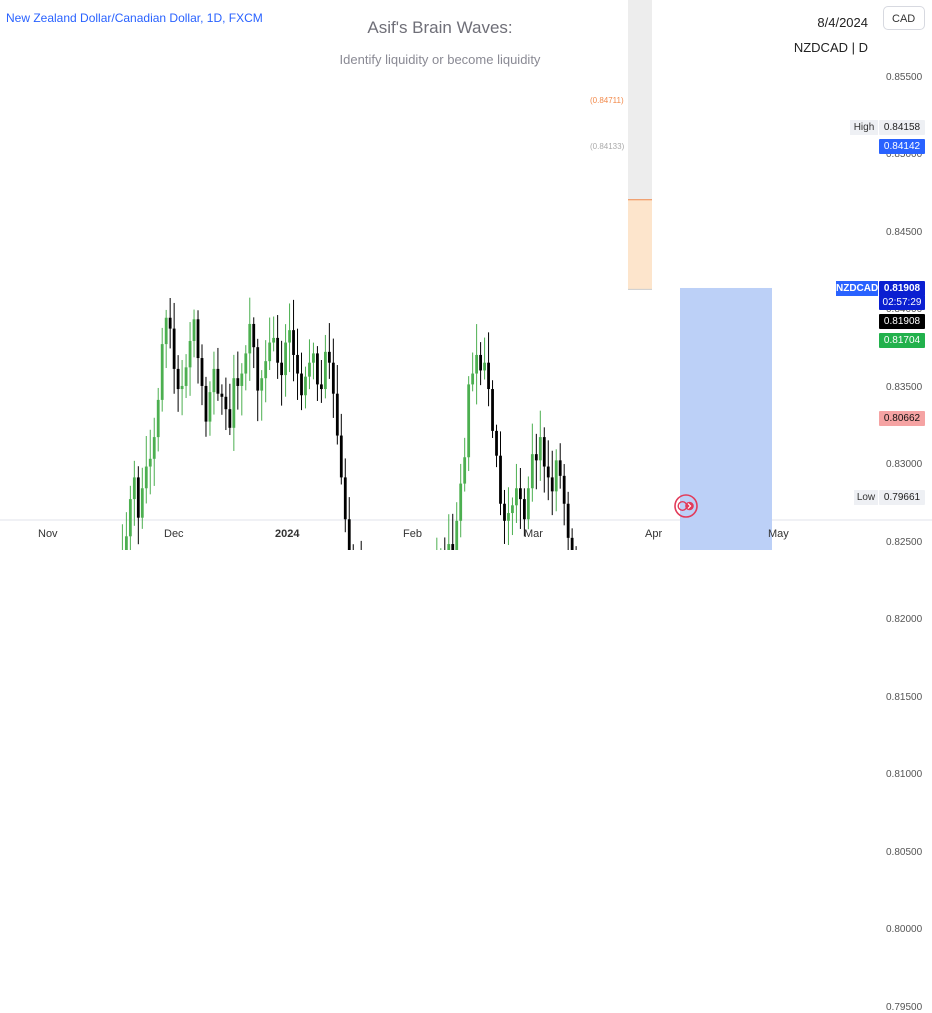 This screenshot has height=1013, width=932. What do you see at coordinates (904, 464) in the screenshot?
I see `price-tick-label: 0.83000` at bounding box center [904, 464].